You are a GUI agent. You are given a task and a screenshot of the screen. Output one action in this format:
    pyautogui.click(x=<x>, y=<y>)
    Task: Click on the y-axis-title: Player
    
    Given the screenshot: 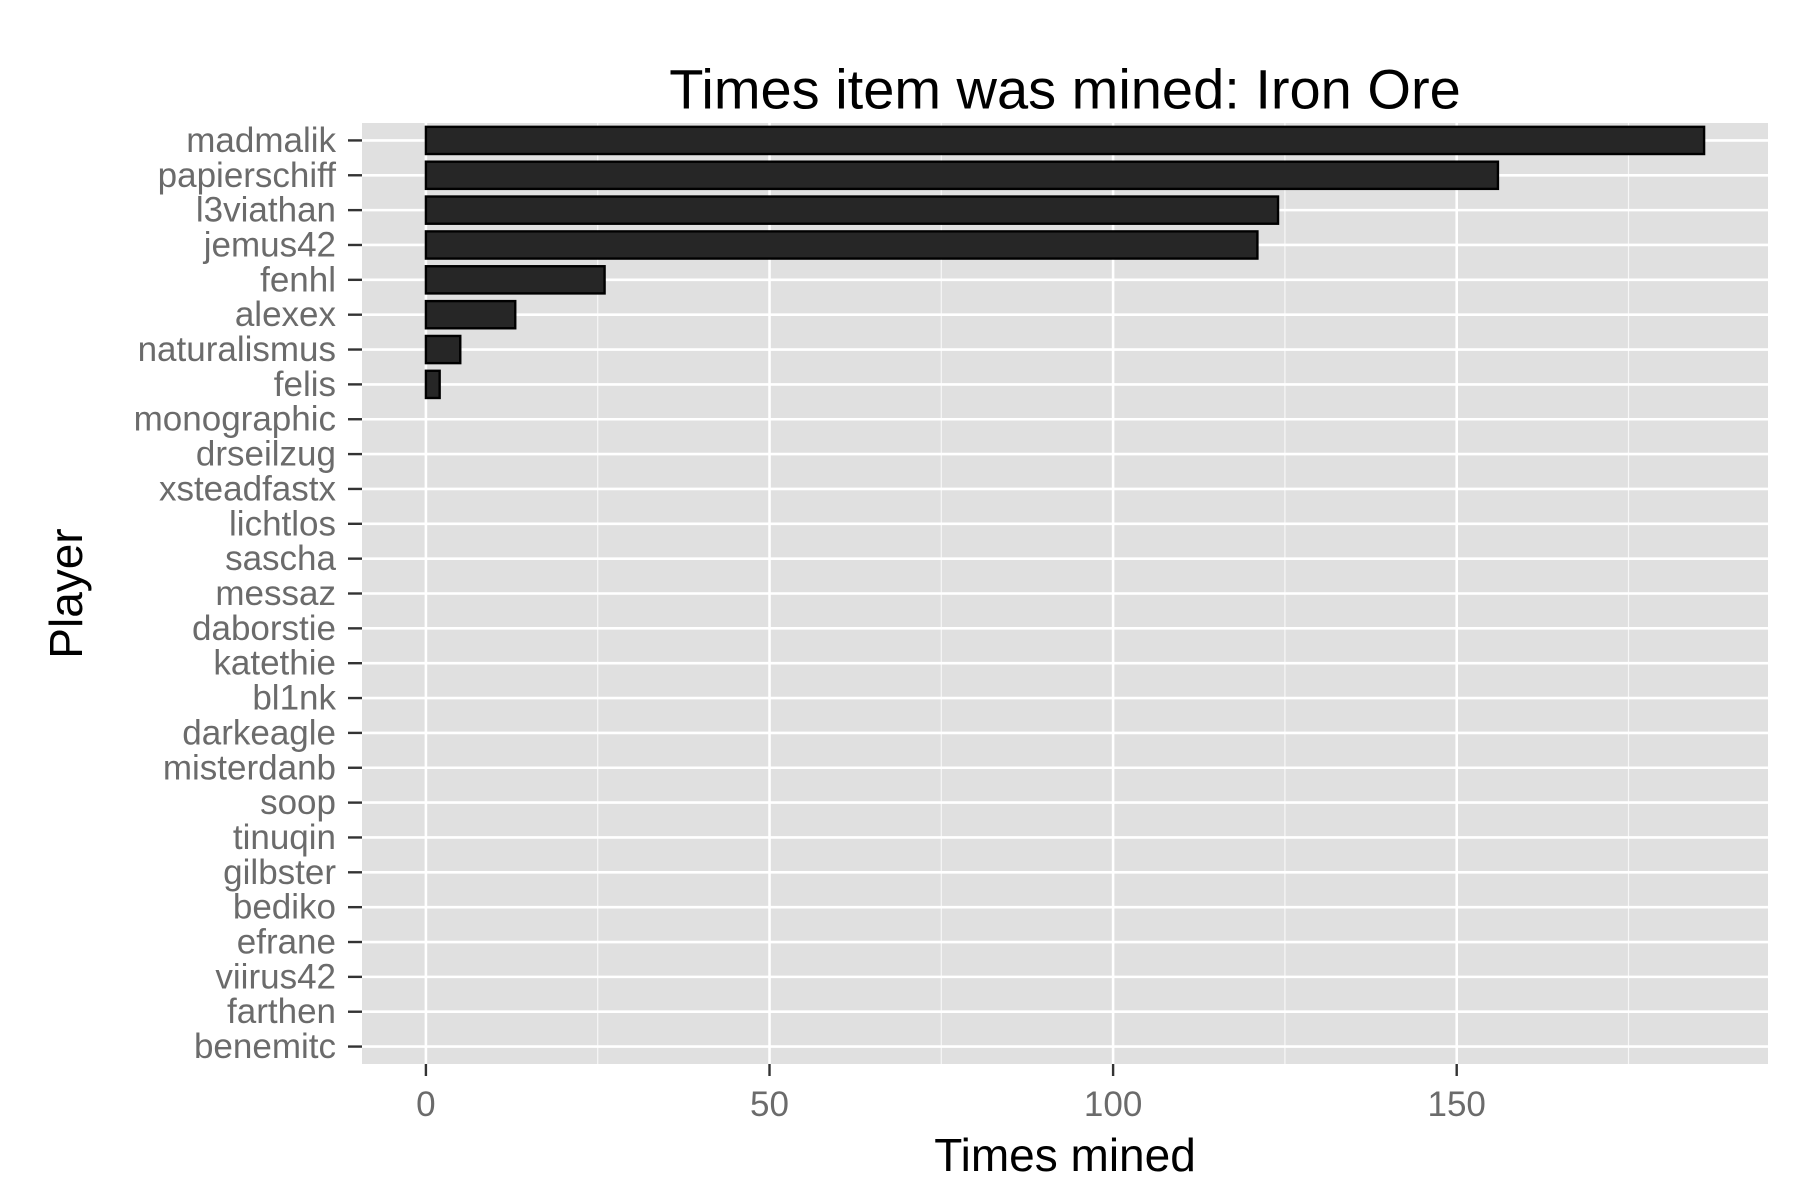 What is the action you would take?
    pyautogui.click(x=66, y=593)
    